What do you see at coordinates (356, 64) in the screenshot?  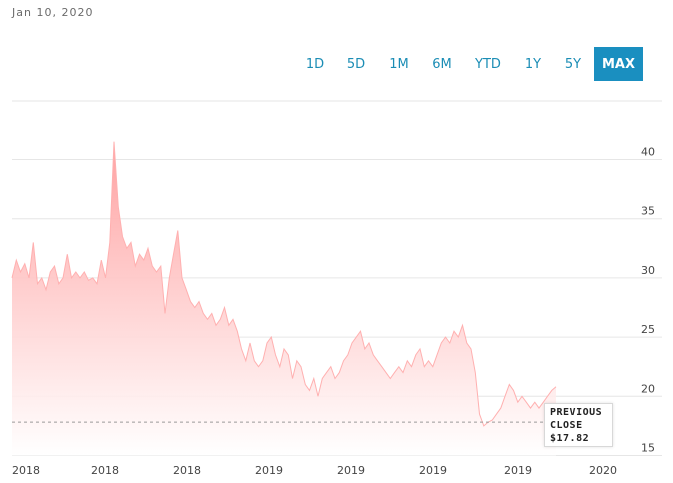 I see `range-5d-button: 5D` at bounding box center [356, 64].